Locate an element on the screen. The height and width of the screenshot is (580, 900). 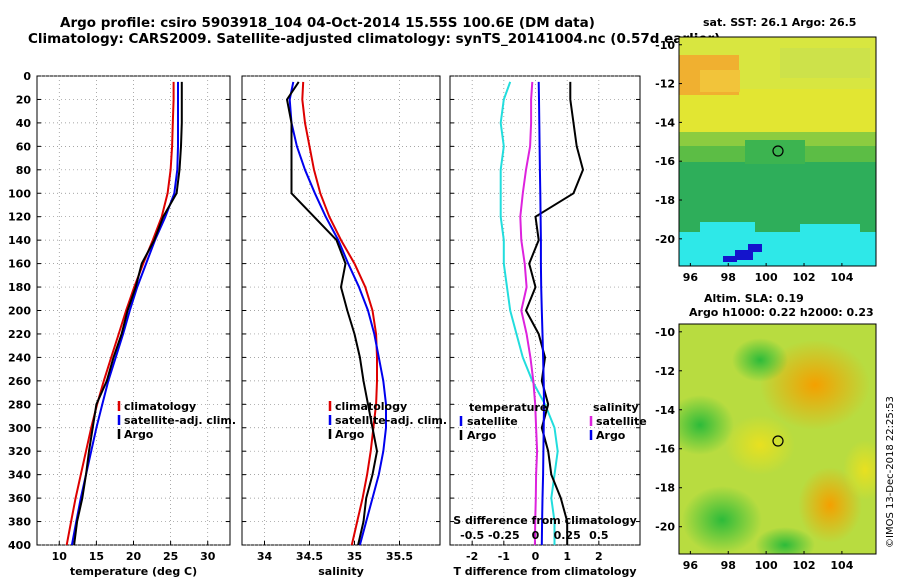
s-tick-label: 0.25 is located at coordinates (567, 535).